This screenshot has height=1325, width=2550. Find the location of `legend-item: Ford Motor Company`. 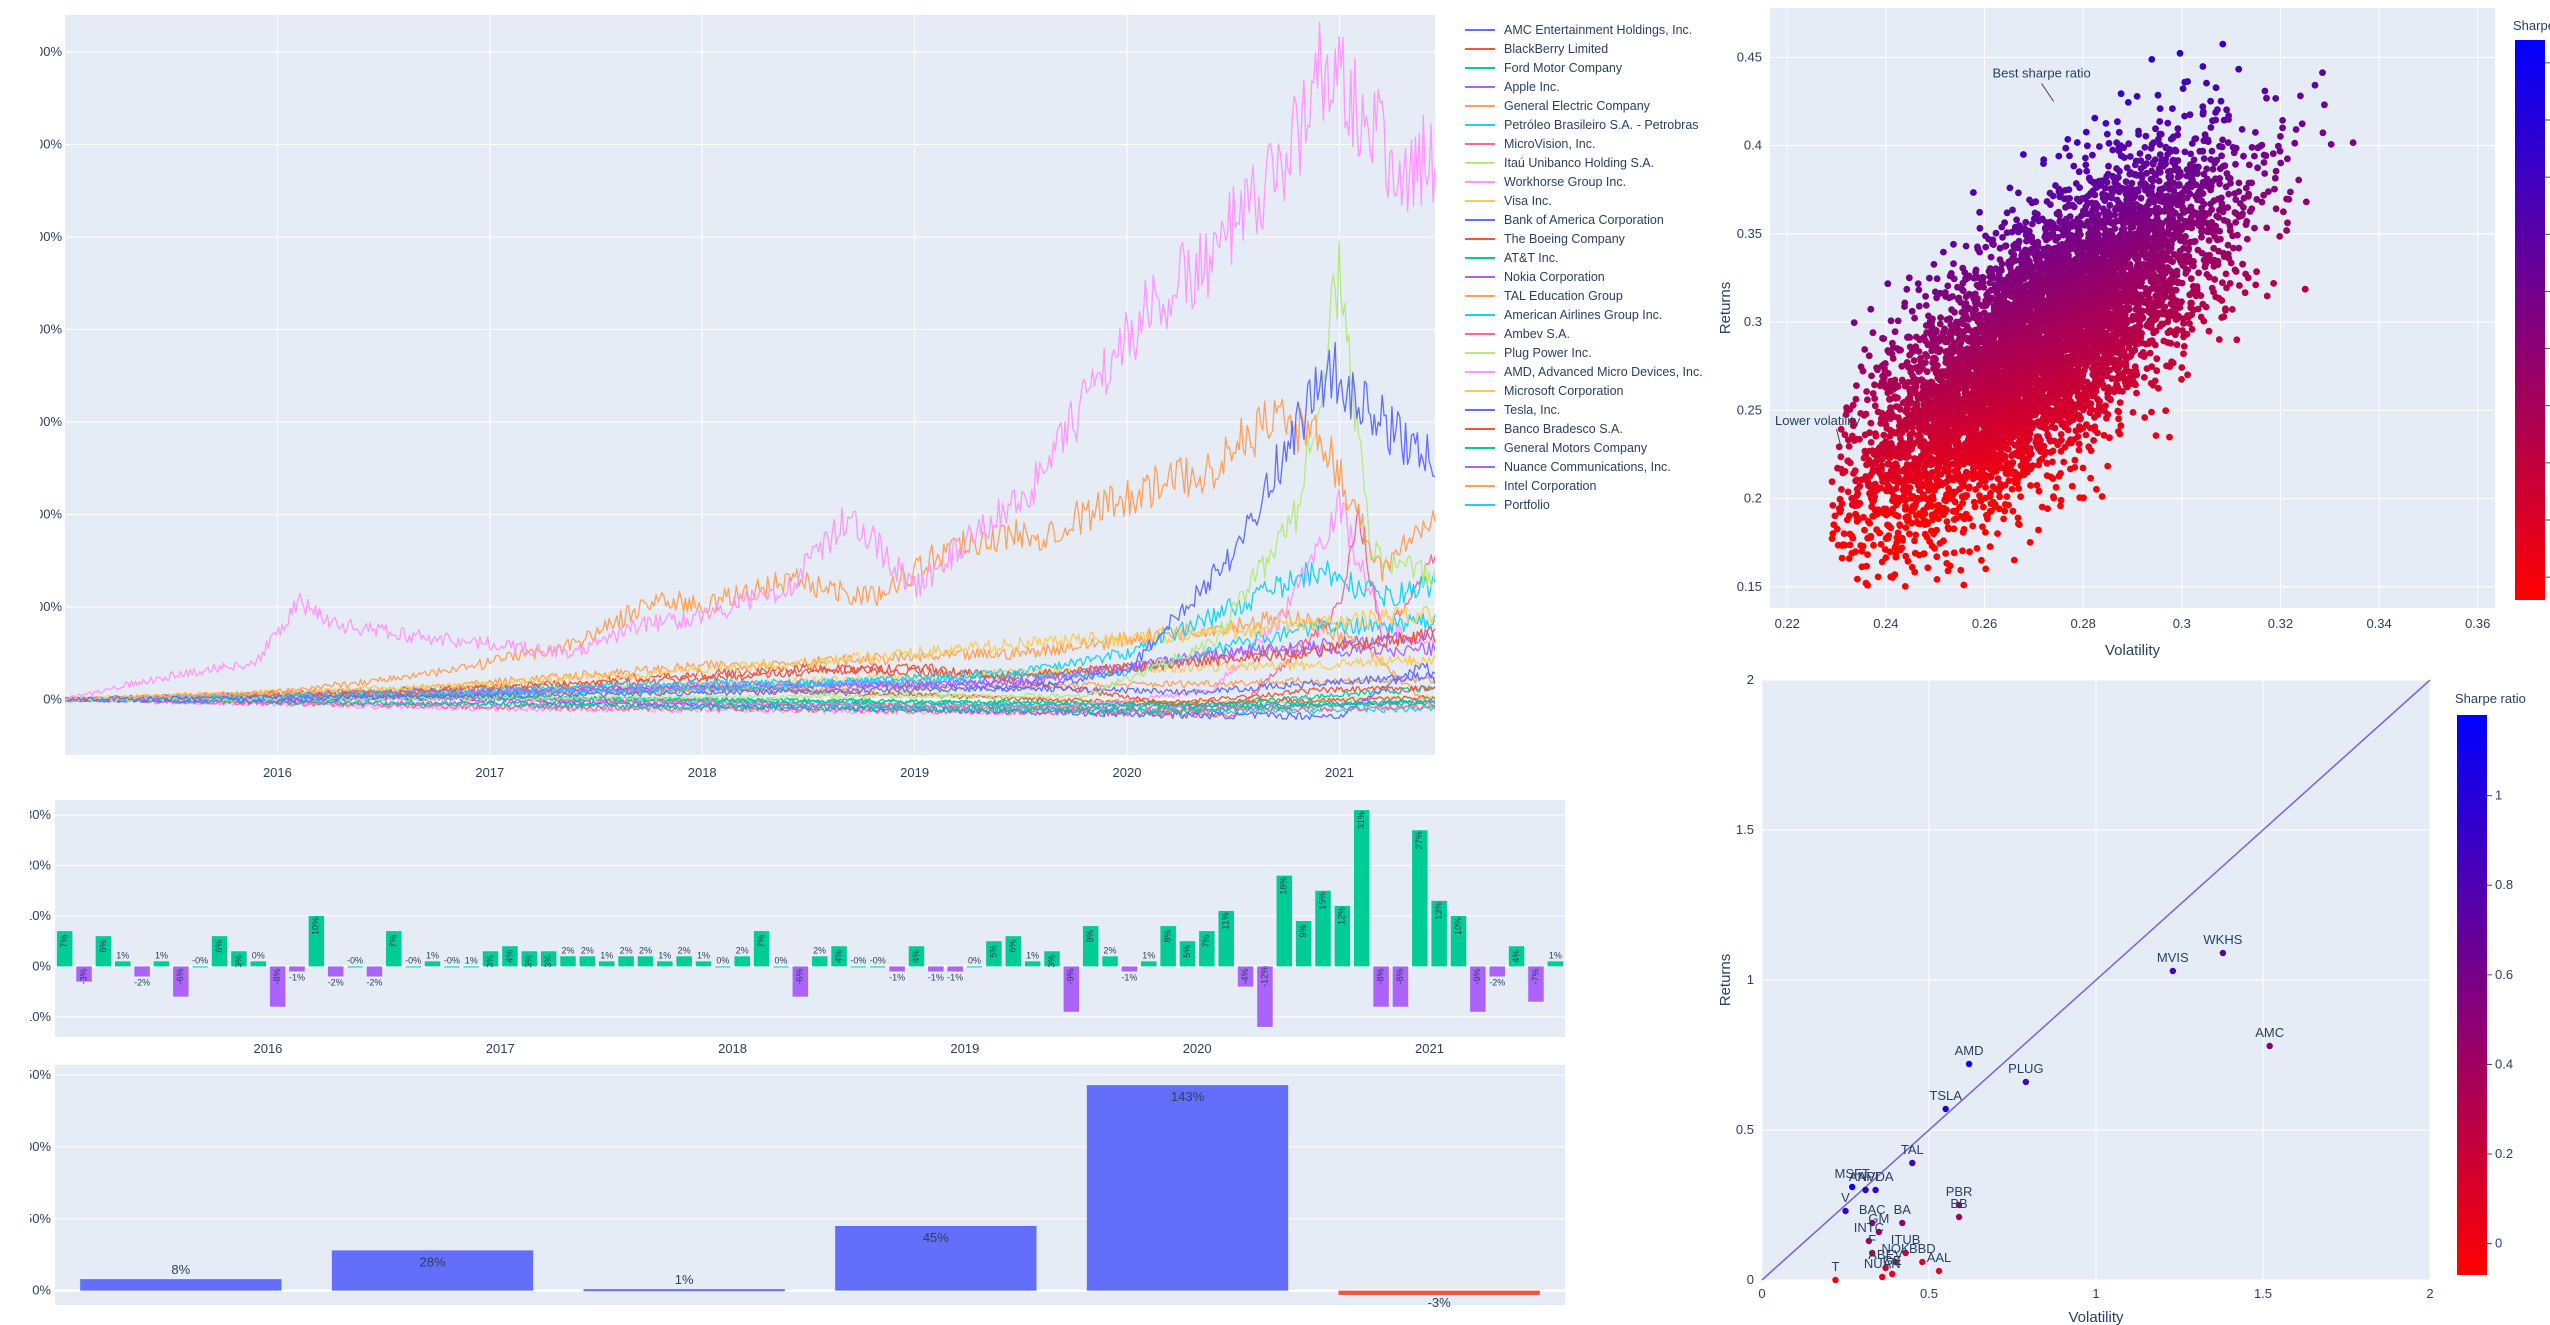

legend-item: Ford Motor Company is located at coordinates (1595, 67).